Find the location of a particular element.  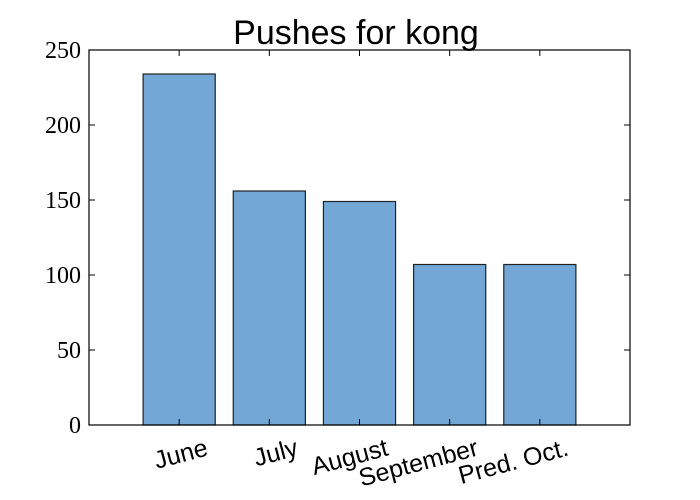

y-tick-label: 250 is located at coordinates (63, 51).